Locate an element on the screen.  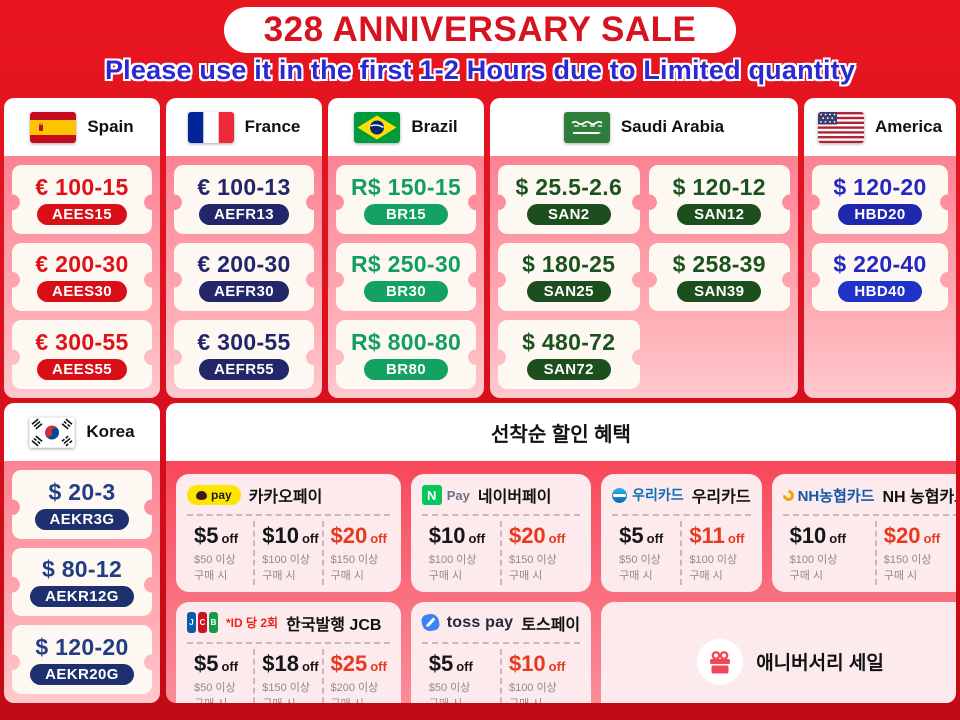
pay-card-name: 우리카드 is located at coordinates (721, 497).